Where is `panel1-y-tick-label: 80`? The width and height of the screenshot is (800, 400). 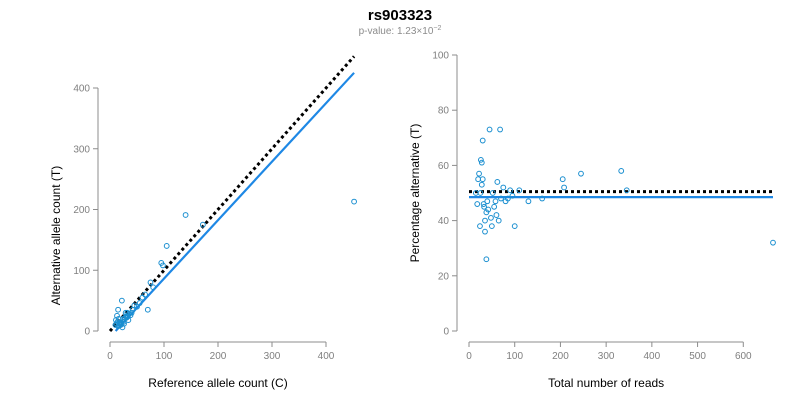
panel1-y-tick-label: 80 is located at coordinates (444, 111).